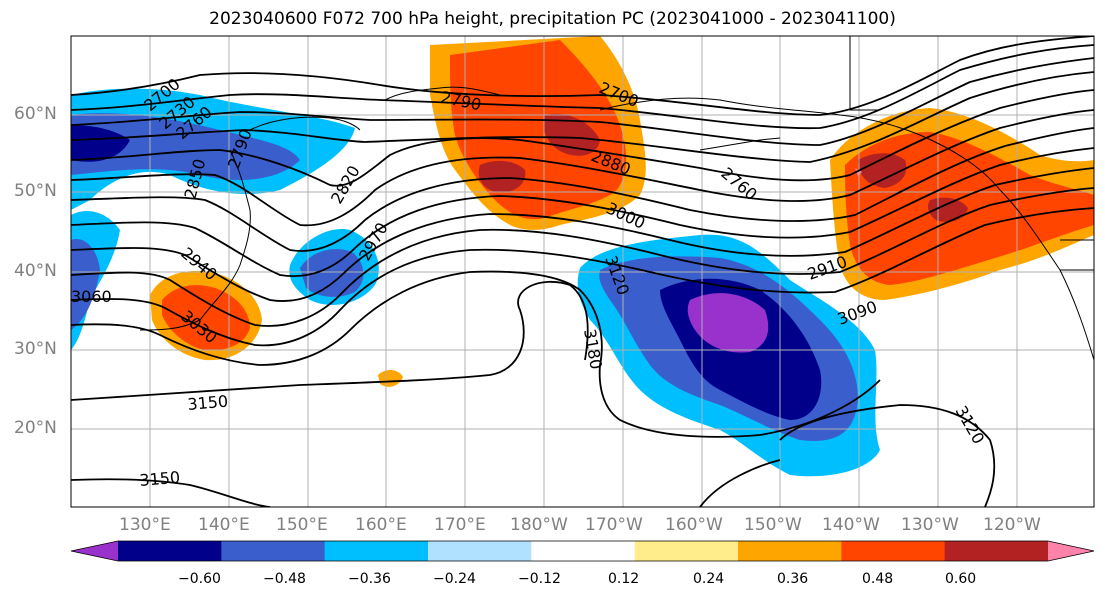 The width and height of the screenshot is (1105, 601). What do you see at coordinates (1071, 551) in the screenshot?
I see `colorbar-extend-high` at bounding box center [1071, 551].